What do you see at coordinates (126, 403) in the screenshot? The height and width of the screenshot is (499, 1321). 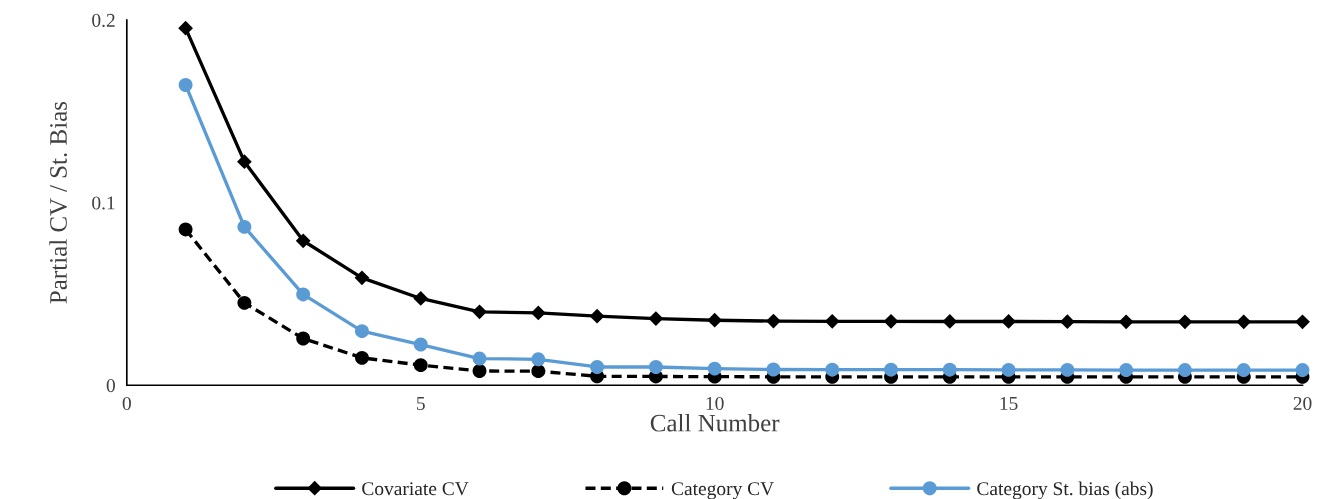 I see `x-tick-label: 0` at bounding box center [126, 403].